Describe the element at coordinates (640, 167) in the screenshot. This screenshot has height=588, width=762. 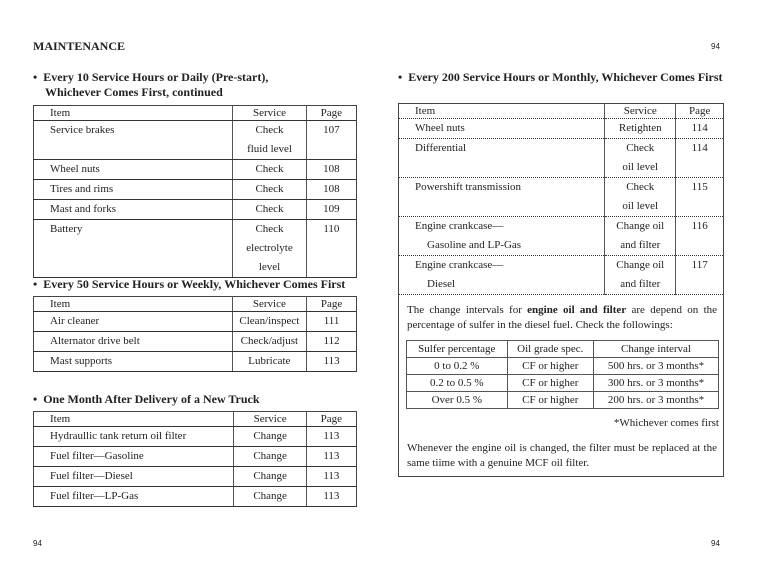
I see `cell-text: oil level` at that location.